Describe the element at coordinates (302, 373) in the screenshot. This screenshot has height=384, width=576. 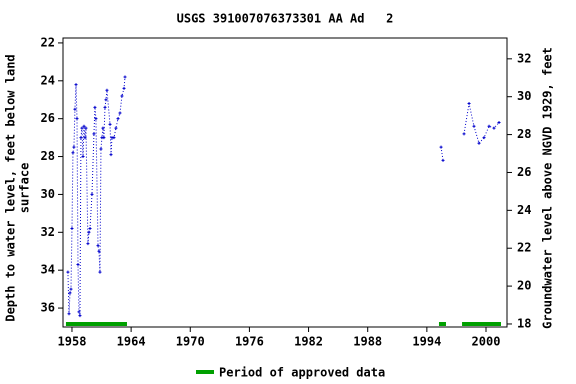
I see `legend-label: Period of approved data` at that location.